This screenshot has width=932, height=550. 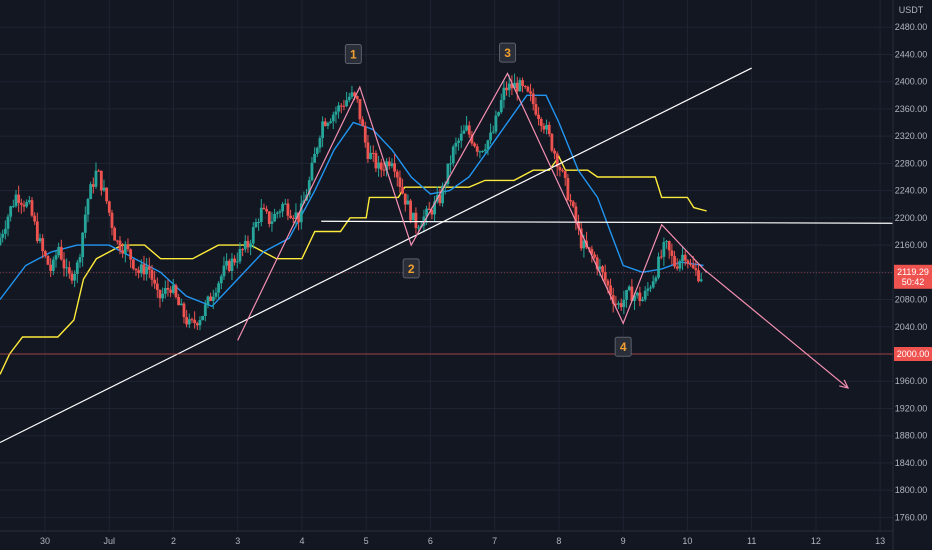 What do you see at coordinates (911, 136) in the screenshot?
I see `price-tick-label: 2320.00` at bounding box center [911, 136].